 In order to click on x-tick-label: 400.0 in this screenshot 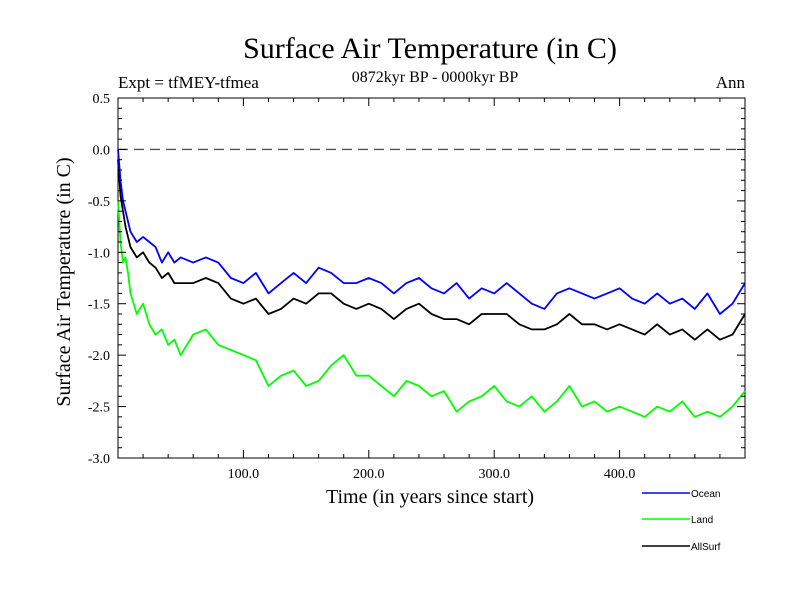, I will do `click(620, 474)`.